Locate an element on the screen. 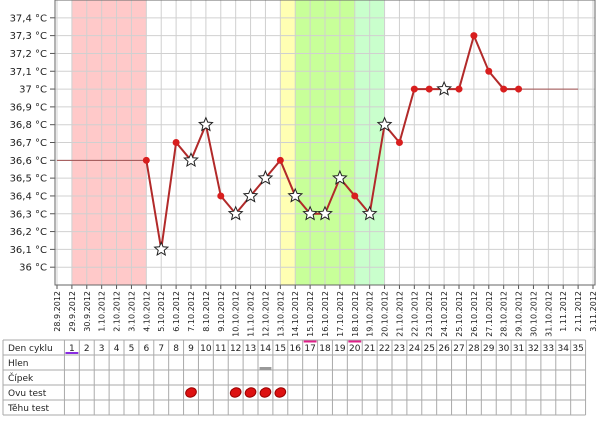 This screenshot has width=600, height=423. x-tick-label: 1.11.2012 is located at coordinates (563, 311).